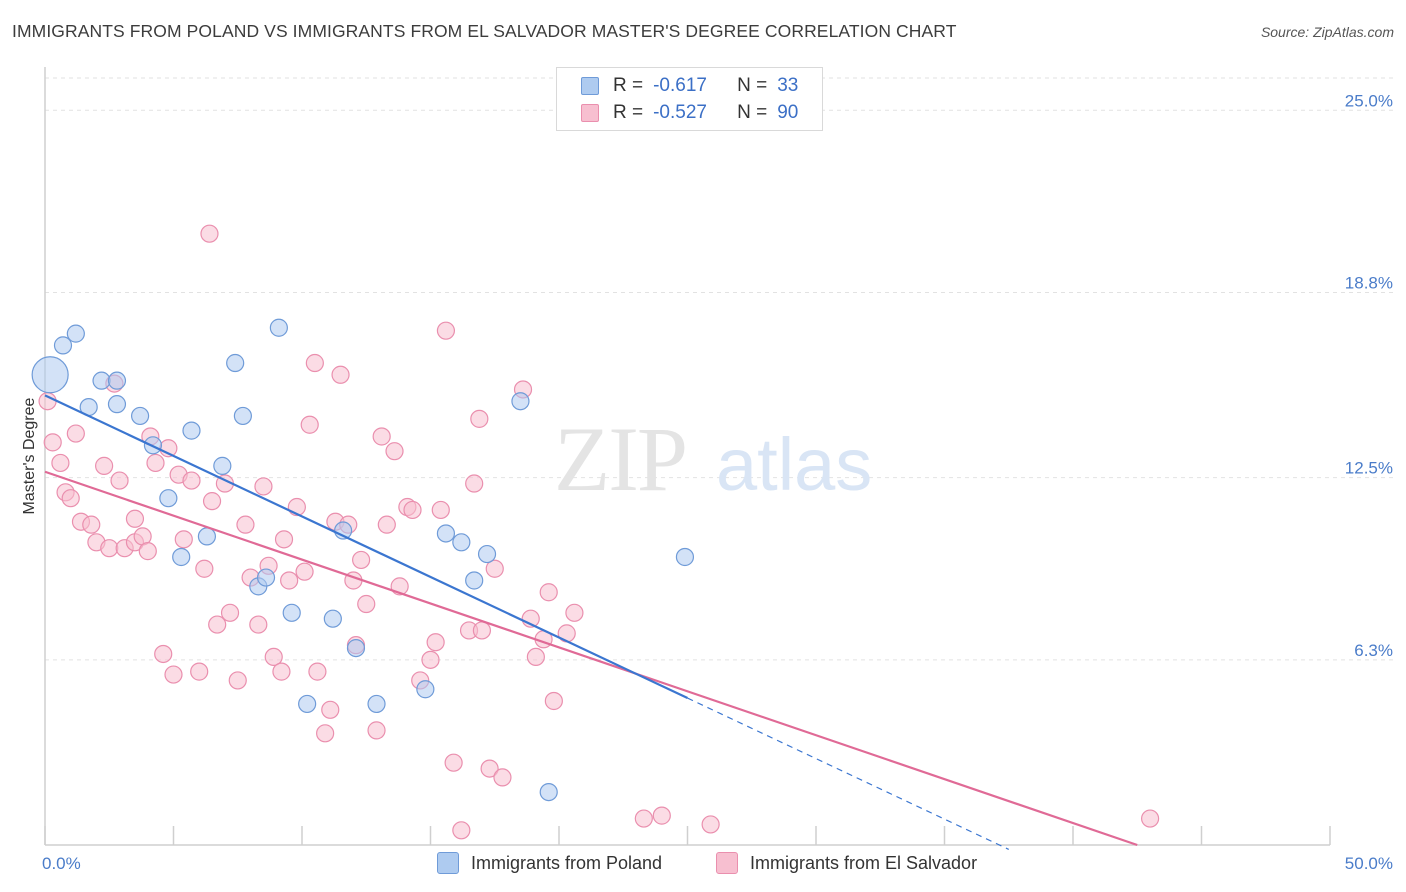 The image size is (1406, 892). Describe the element at coordinates (848, 773) in the screenshot. I see `trend-line-poland-extension` at that location.